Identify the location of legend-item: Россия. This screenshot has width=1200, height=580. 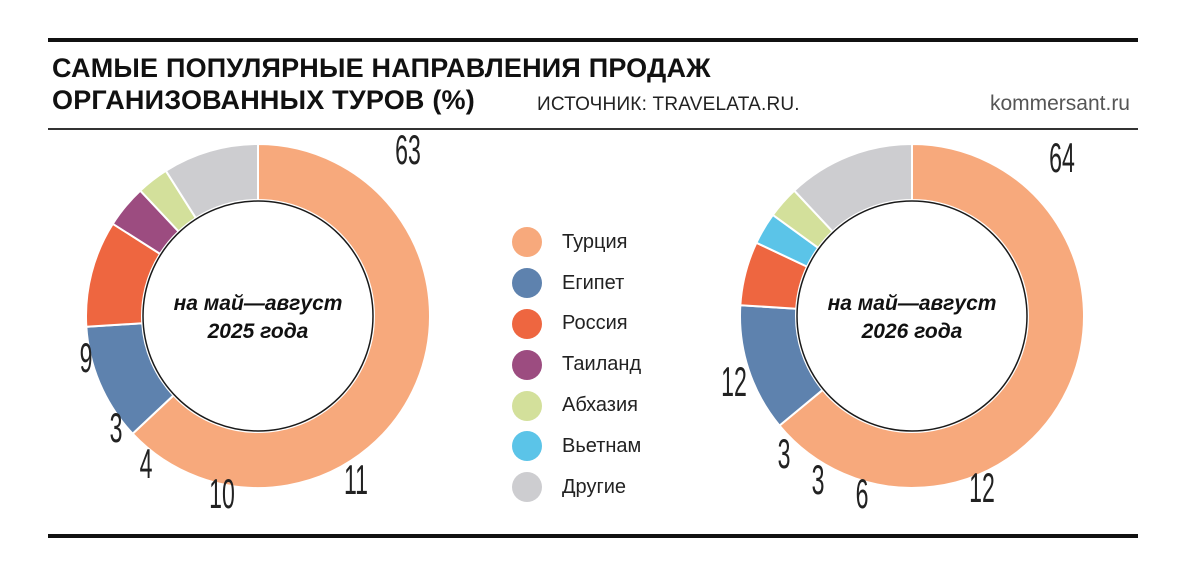
(576, 324).